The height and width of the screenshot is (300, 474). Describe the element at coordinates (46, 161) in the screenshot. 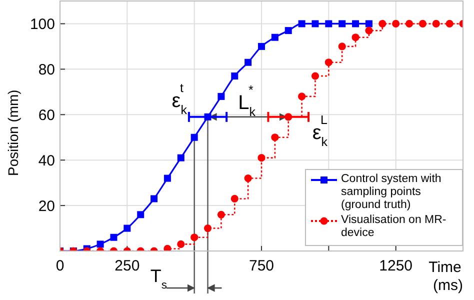

I see `y-tick-label: 40` at that location.